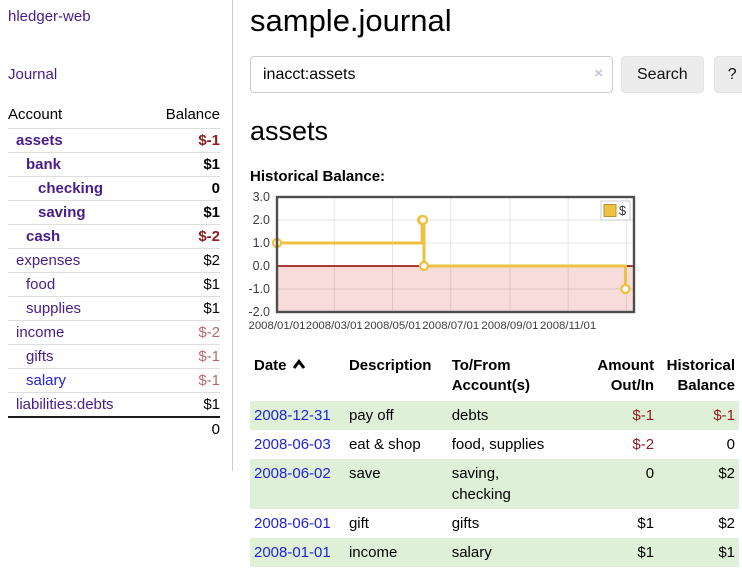 The image size is (742, 582). What do you see at coordinates (43, 236) in the screenshot?
I see `account-link: cash` at bounding box center [43, 236].